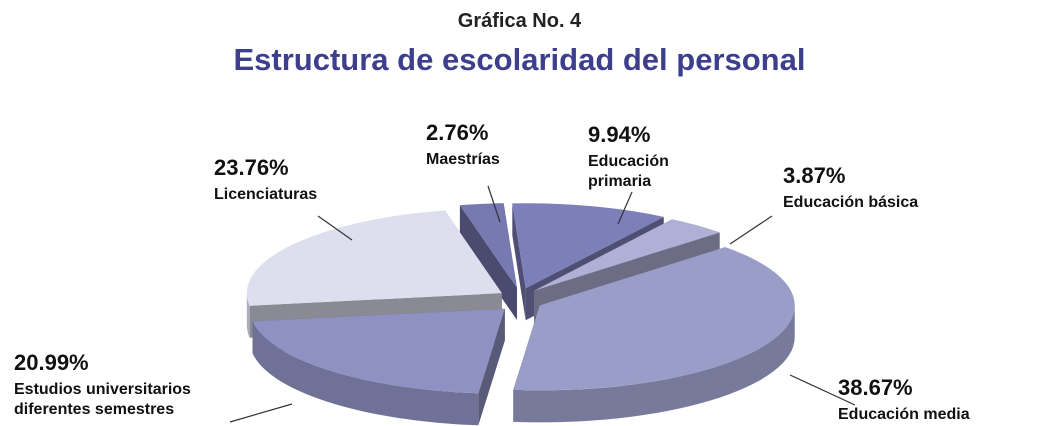 This screenshot has height=426, width=1039. Describe the element at coordinates (619, 181) in the screenshot. I see `slice-category-label-1-line-2: primaria` at that location.